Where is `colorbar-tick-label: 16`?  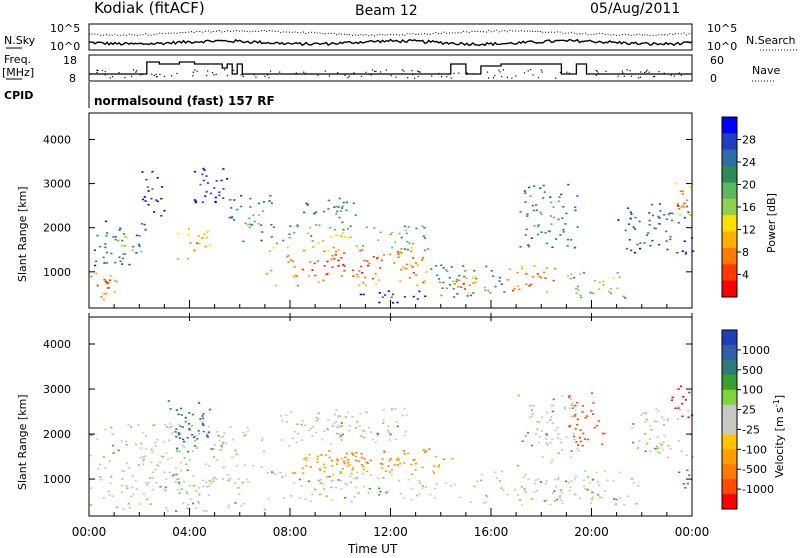
colorbar-tick-label: 16 is located at coordinates (749, 207).